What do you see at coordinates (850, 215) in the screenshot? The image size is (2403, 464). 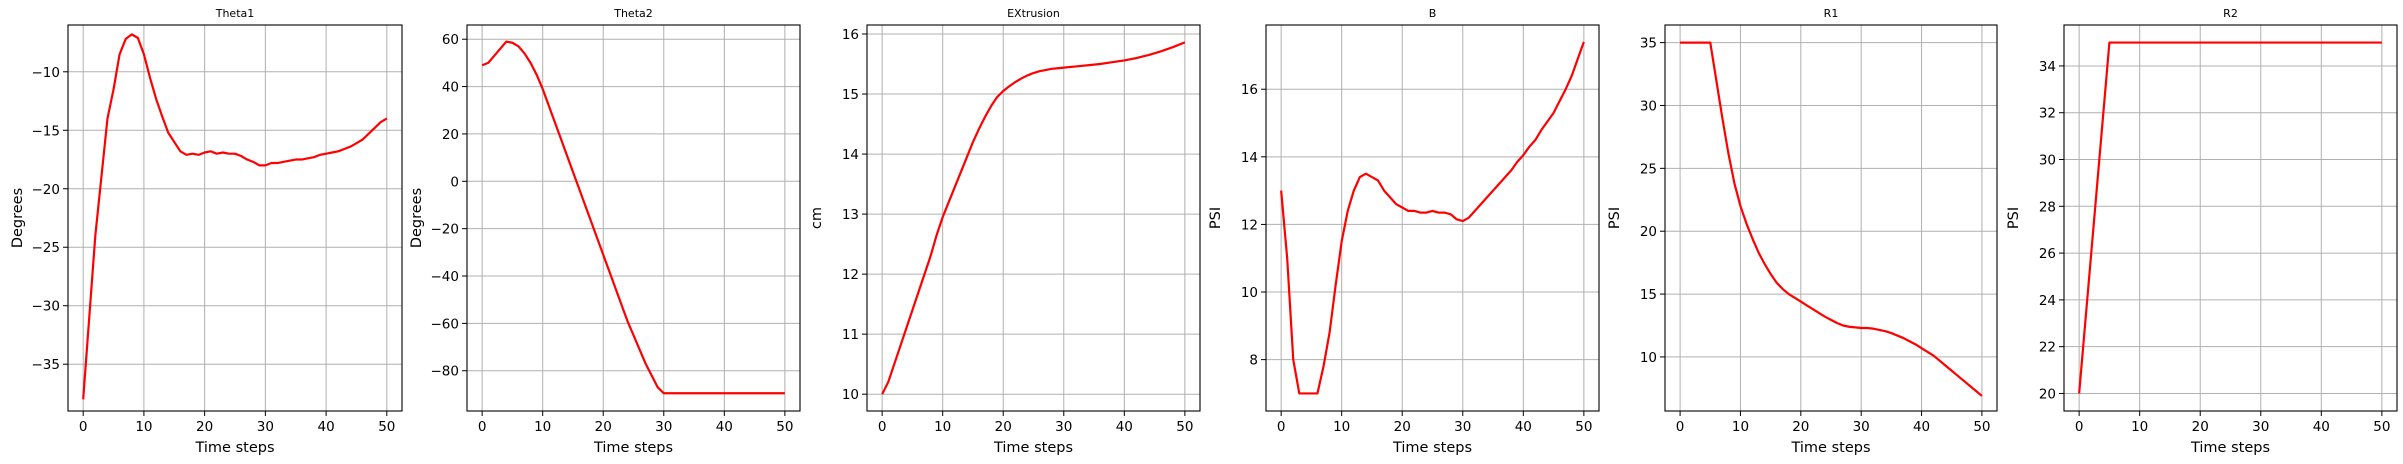 I see `y-tick-label: 13` at bounding box center [850, 215].